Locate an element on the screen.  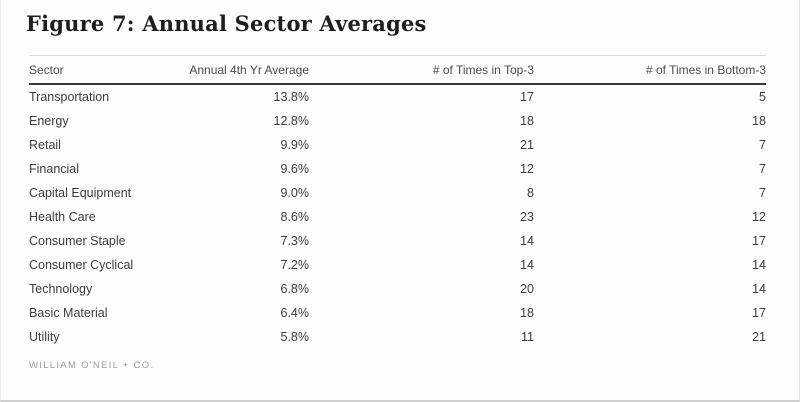
top3-count-cell: 12 is located at coordinates (527, 169).